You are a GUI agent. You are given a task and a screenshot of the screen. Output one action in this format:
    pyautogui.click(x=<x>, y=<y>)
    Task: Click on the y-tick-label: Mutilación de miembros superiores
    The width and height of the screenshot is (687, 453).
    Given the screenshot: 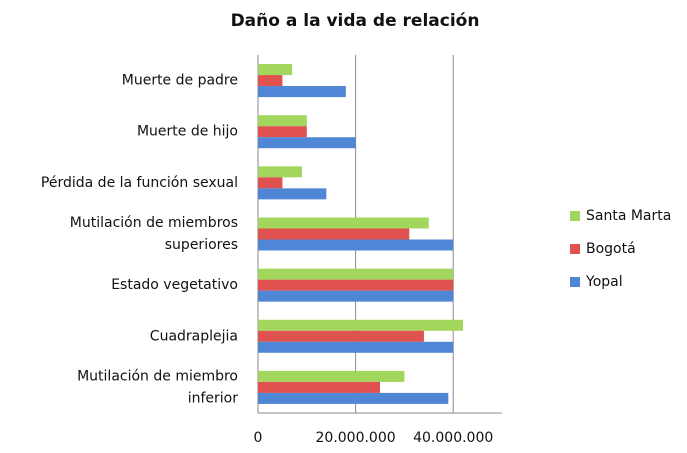 What is the action you would take?
    pyautogui.click(x=154, y=234)
    